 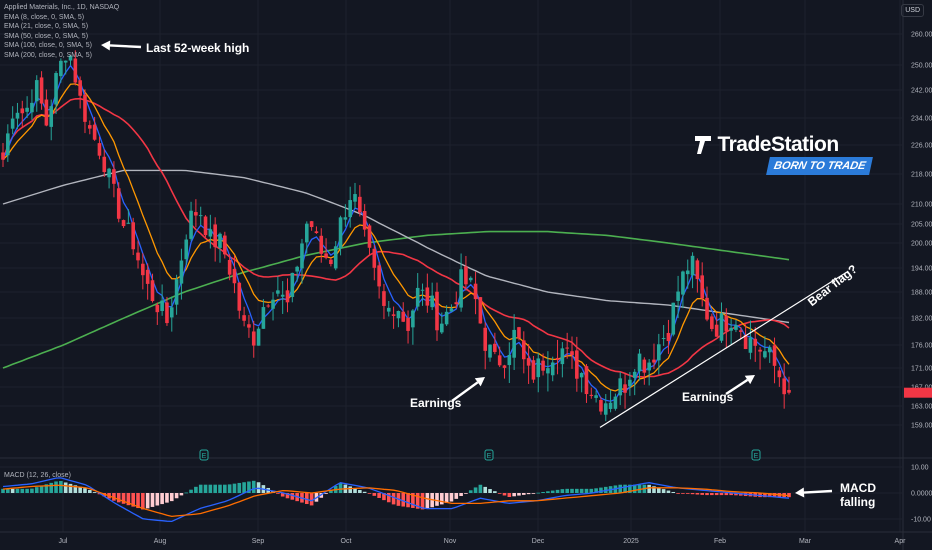 I want to click on legend-ema8: EMA (8, close, 0, SMA, 5), so click(x=44, y=17).